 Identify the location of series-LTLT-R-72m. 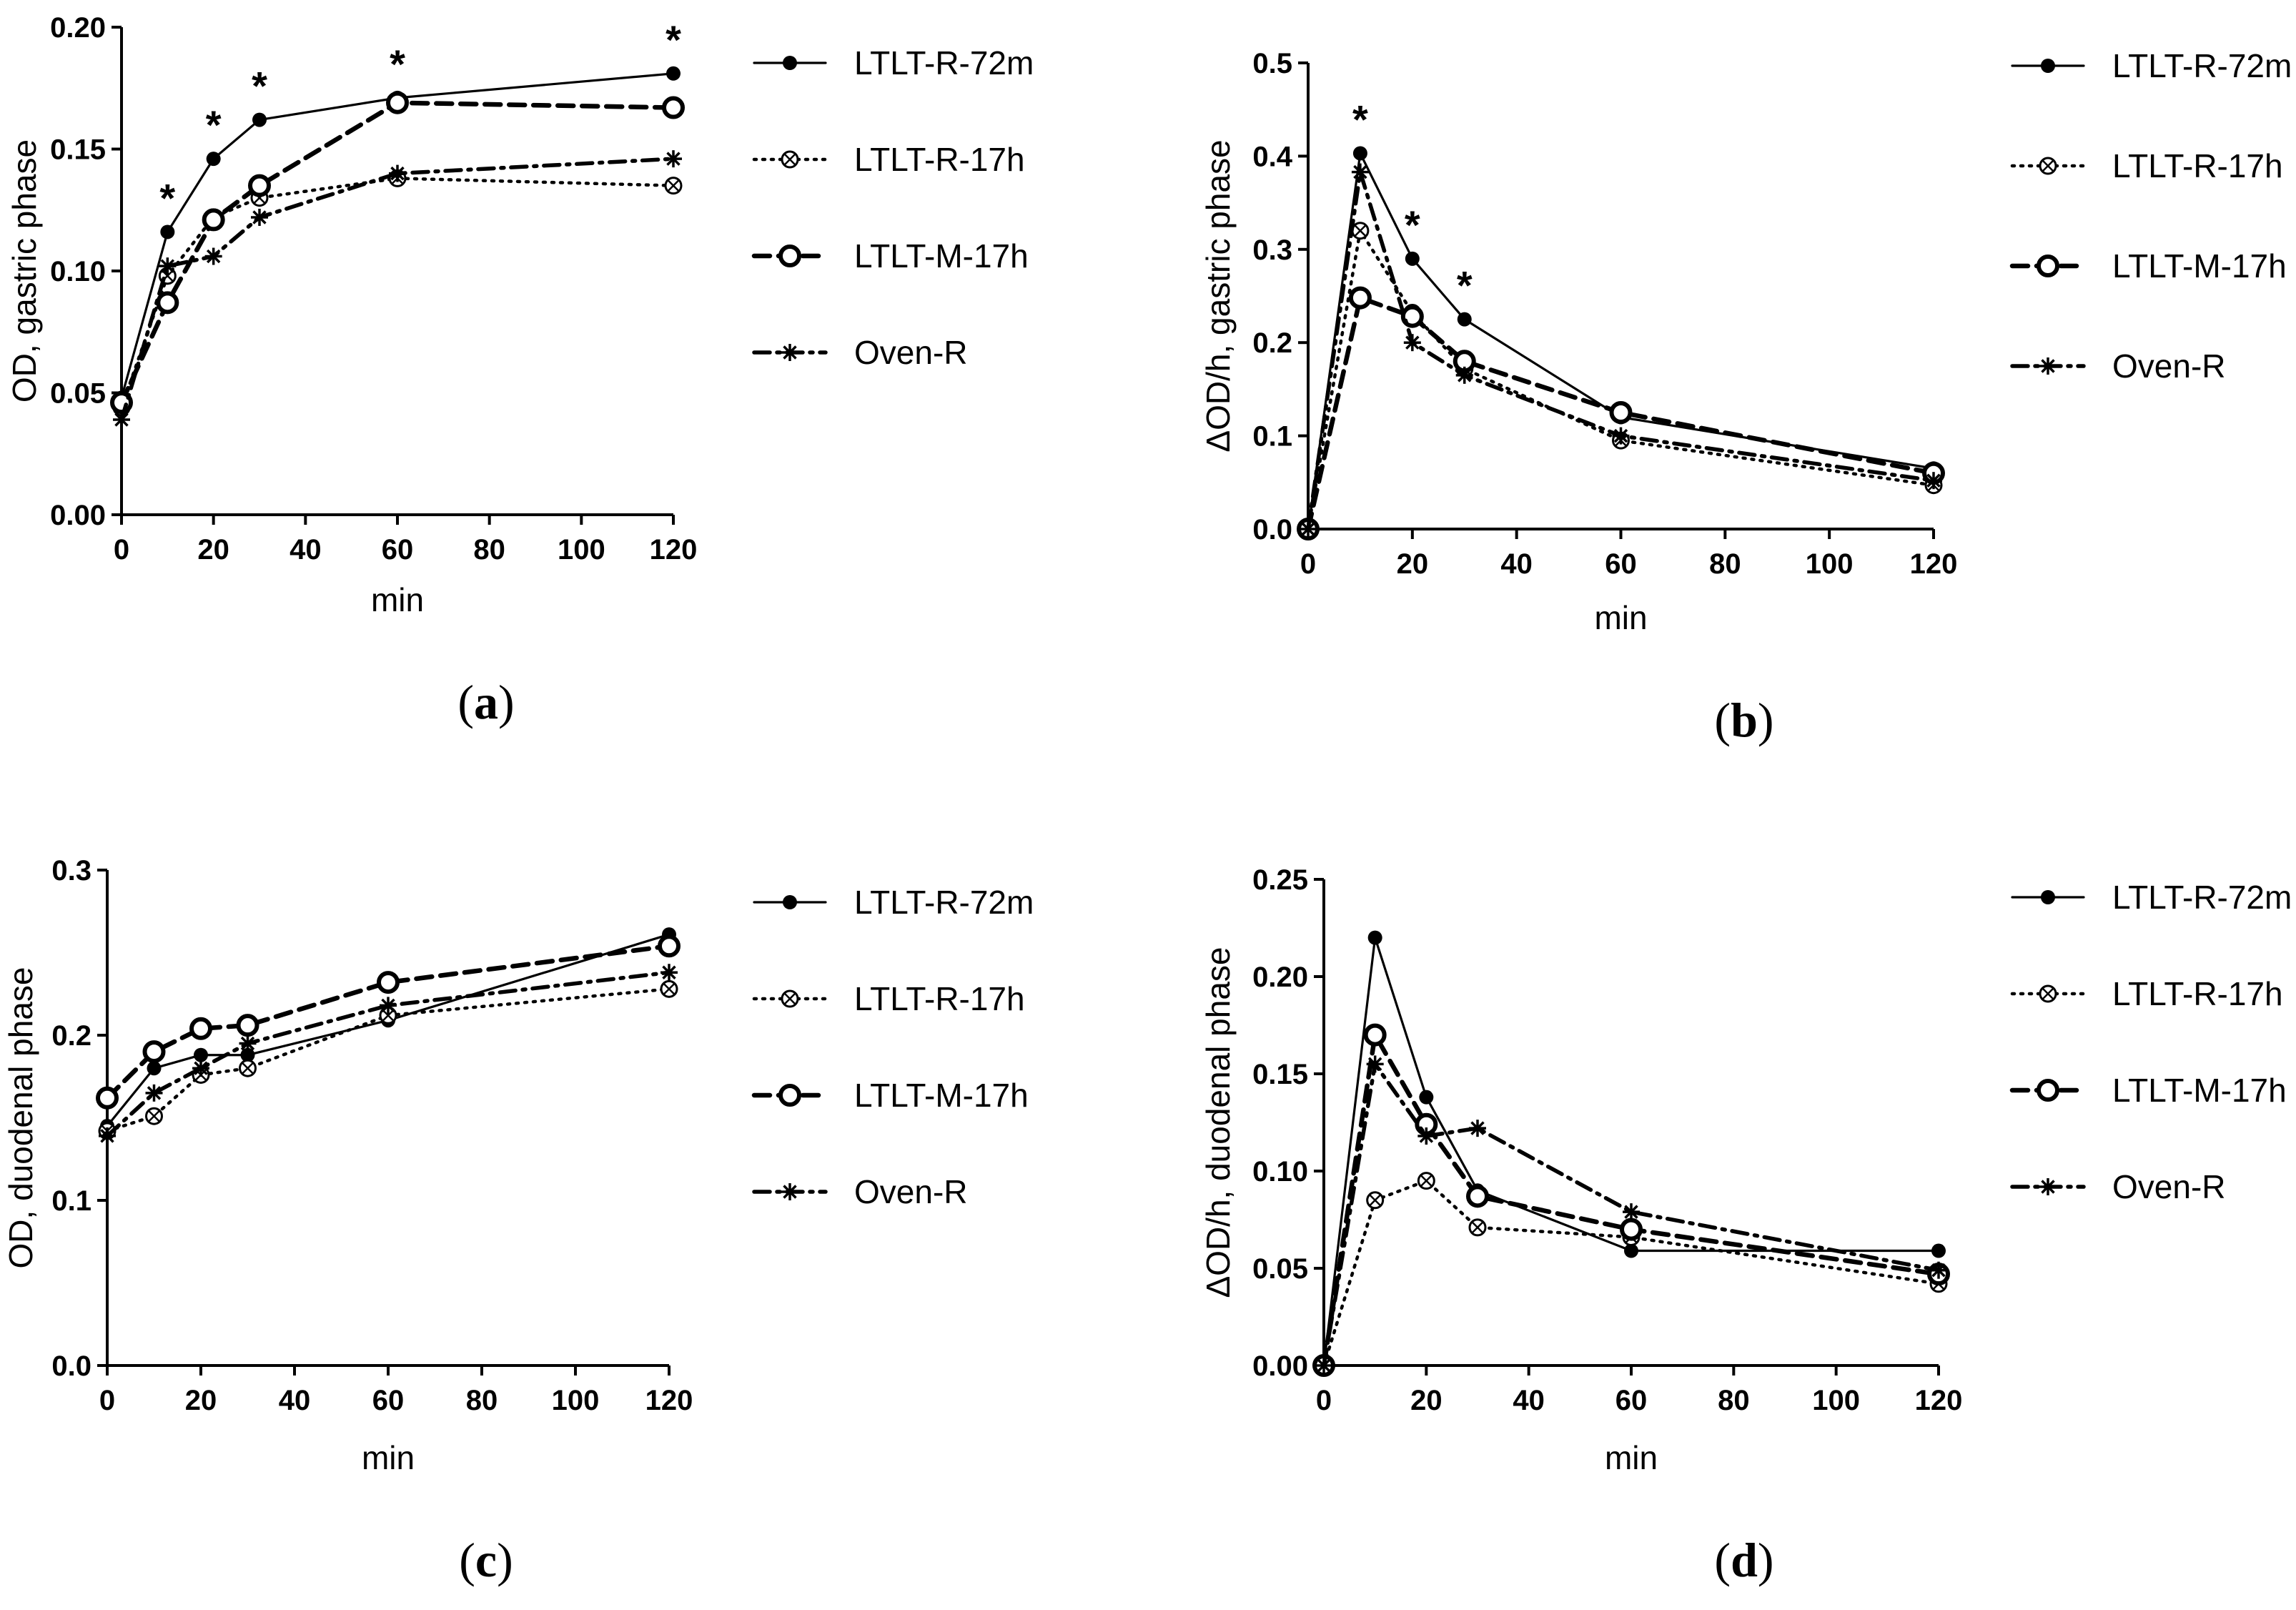
(1621, 341).